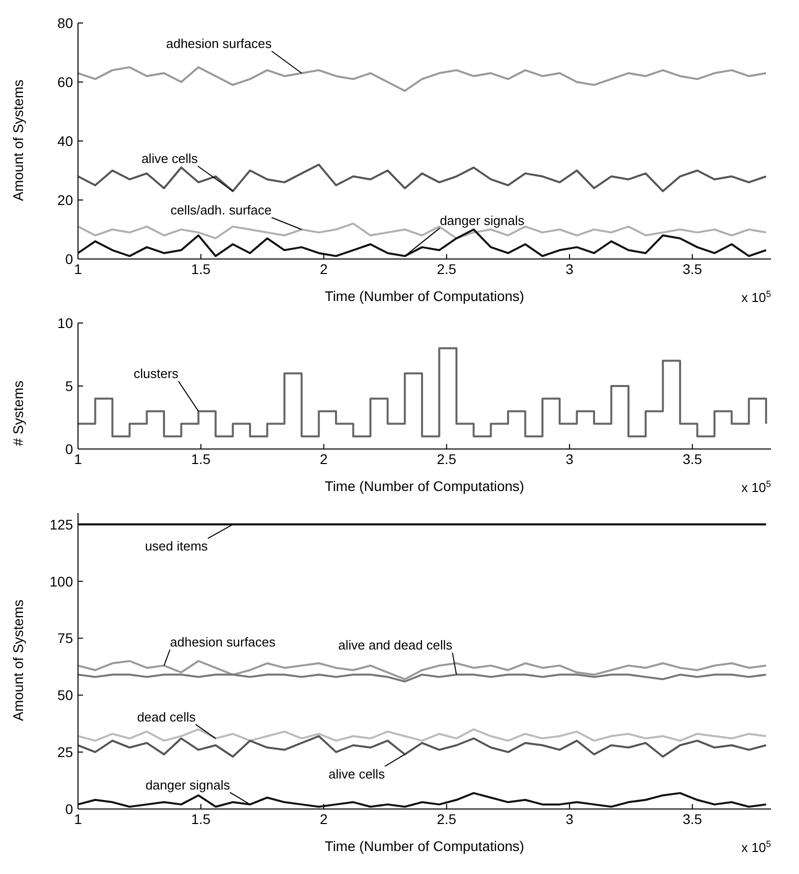 The height and width of the screenshot is (874, 799). I want to click on annotation: clusters, so click(156, 374).